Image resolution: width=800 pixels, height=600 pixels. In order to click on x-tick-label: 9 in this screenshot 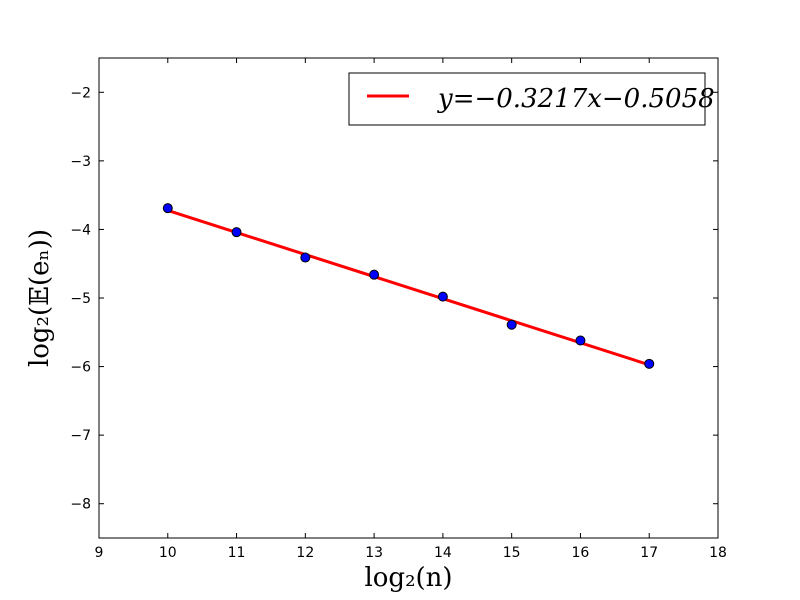, I will do `click(99, 553)`.